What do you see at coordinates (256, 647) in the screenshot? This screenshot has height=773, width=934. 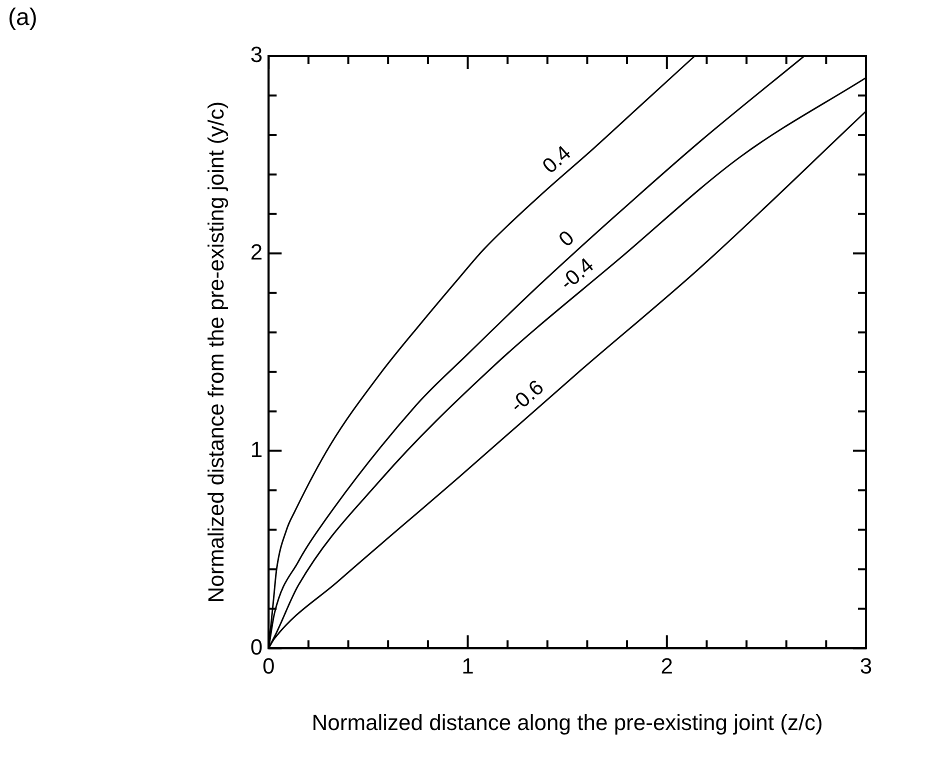 I see `y-tick-label: 0` at bounding box center [256, 647].